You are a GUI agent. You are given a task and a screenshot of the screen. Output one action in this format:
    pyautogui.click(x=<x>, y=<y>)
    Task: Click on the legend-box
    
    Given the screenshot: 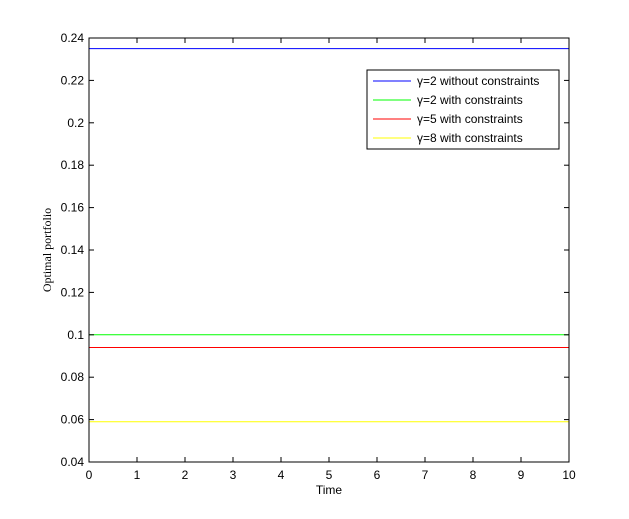 What is the action you would take?
    pyautogui.click(x=463, y=109)
    